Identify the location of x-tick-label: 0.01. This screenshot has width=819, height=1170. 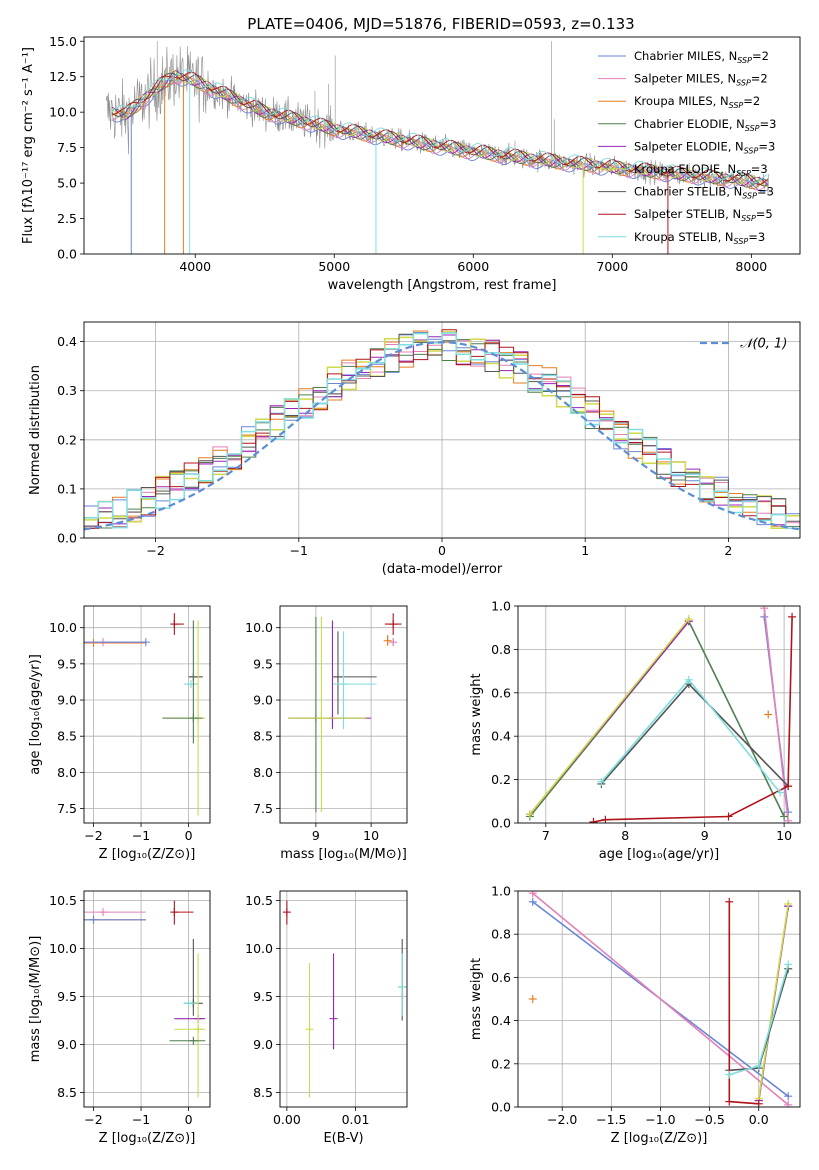
(356, 1119).